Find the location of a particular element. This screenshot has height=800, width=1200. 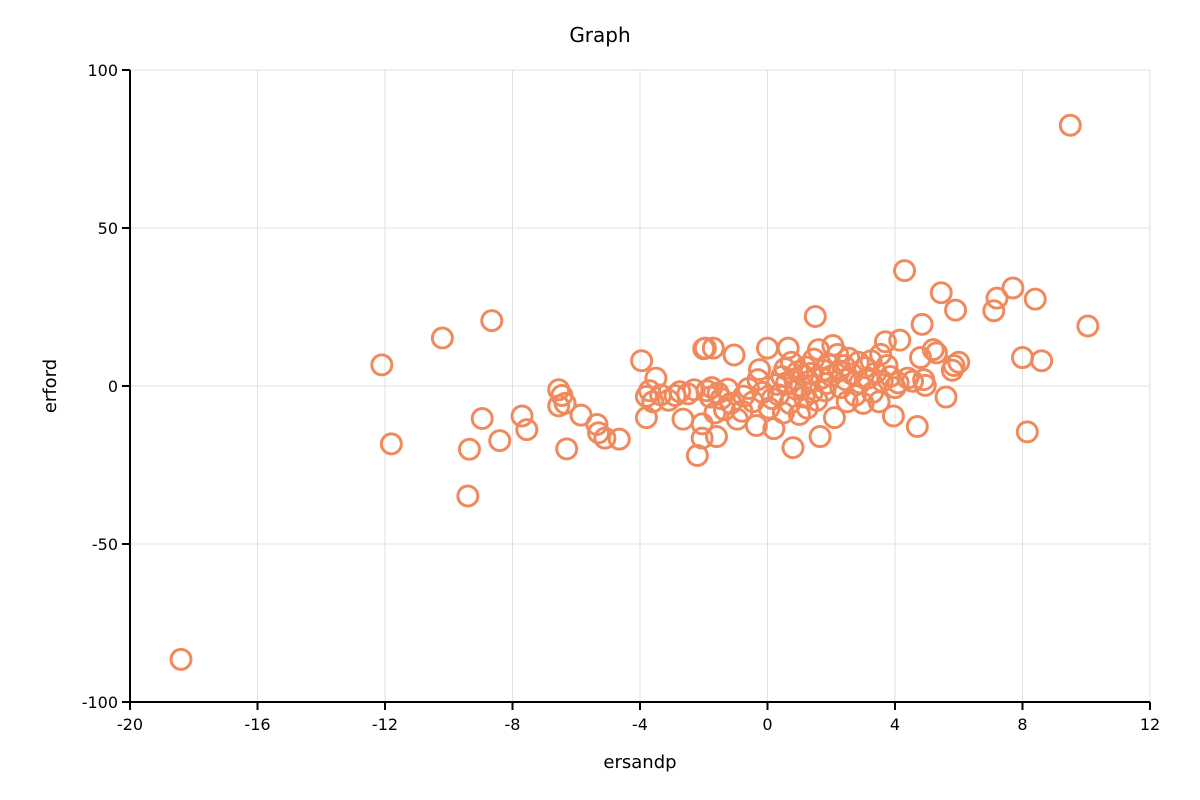

y-tick-label: -50 is located at coordinates (105, 544).